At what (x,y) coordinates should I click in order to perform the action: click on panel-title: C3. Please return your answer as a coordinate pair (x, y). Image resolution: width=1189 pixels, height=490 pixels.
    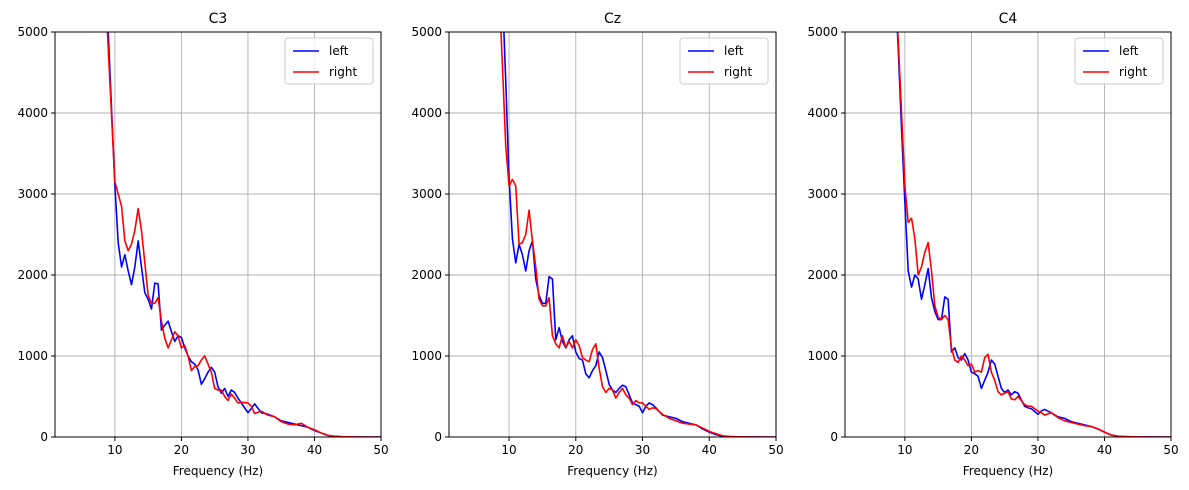
    Looking at the image, I should click on (218, 19).